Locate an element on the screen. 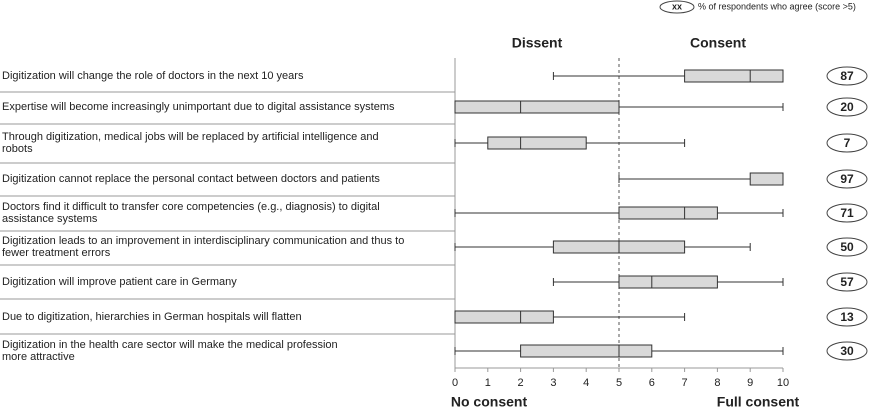 The height and width of the screenshot is (410, 872). agree-percent: 30 is located at coordinates (847, 351).